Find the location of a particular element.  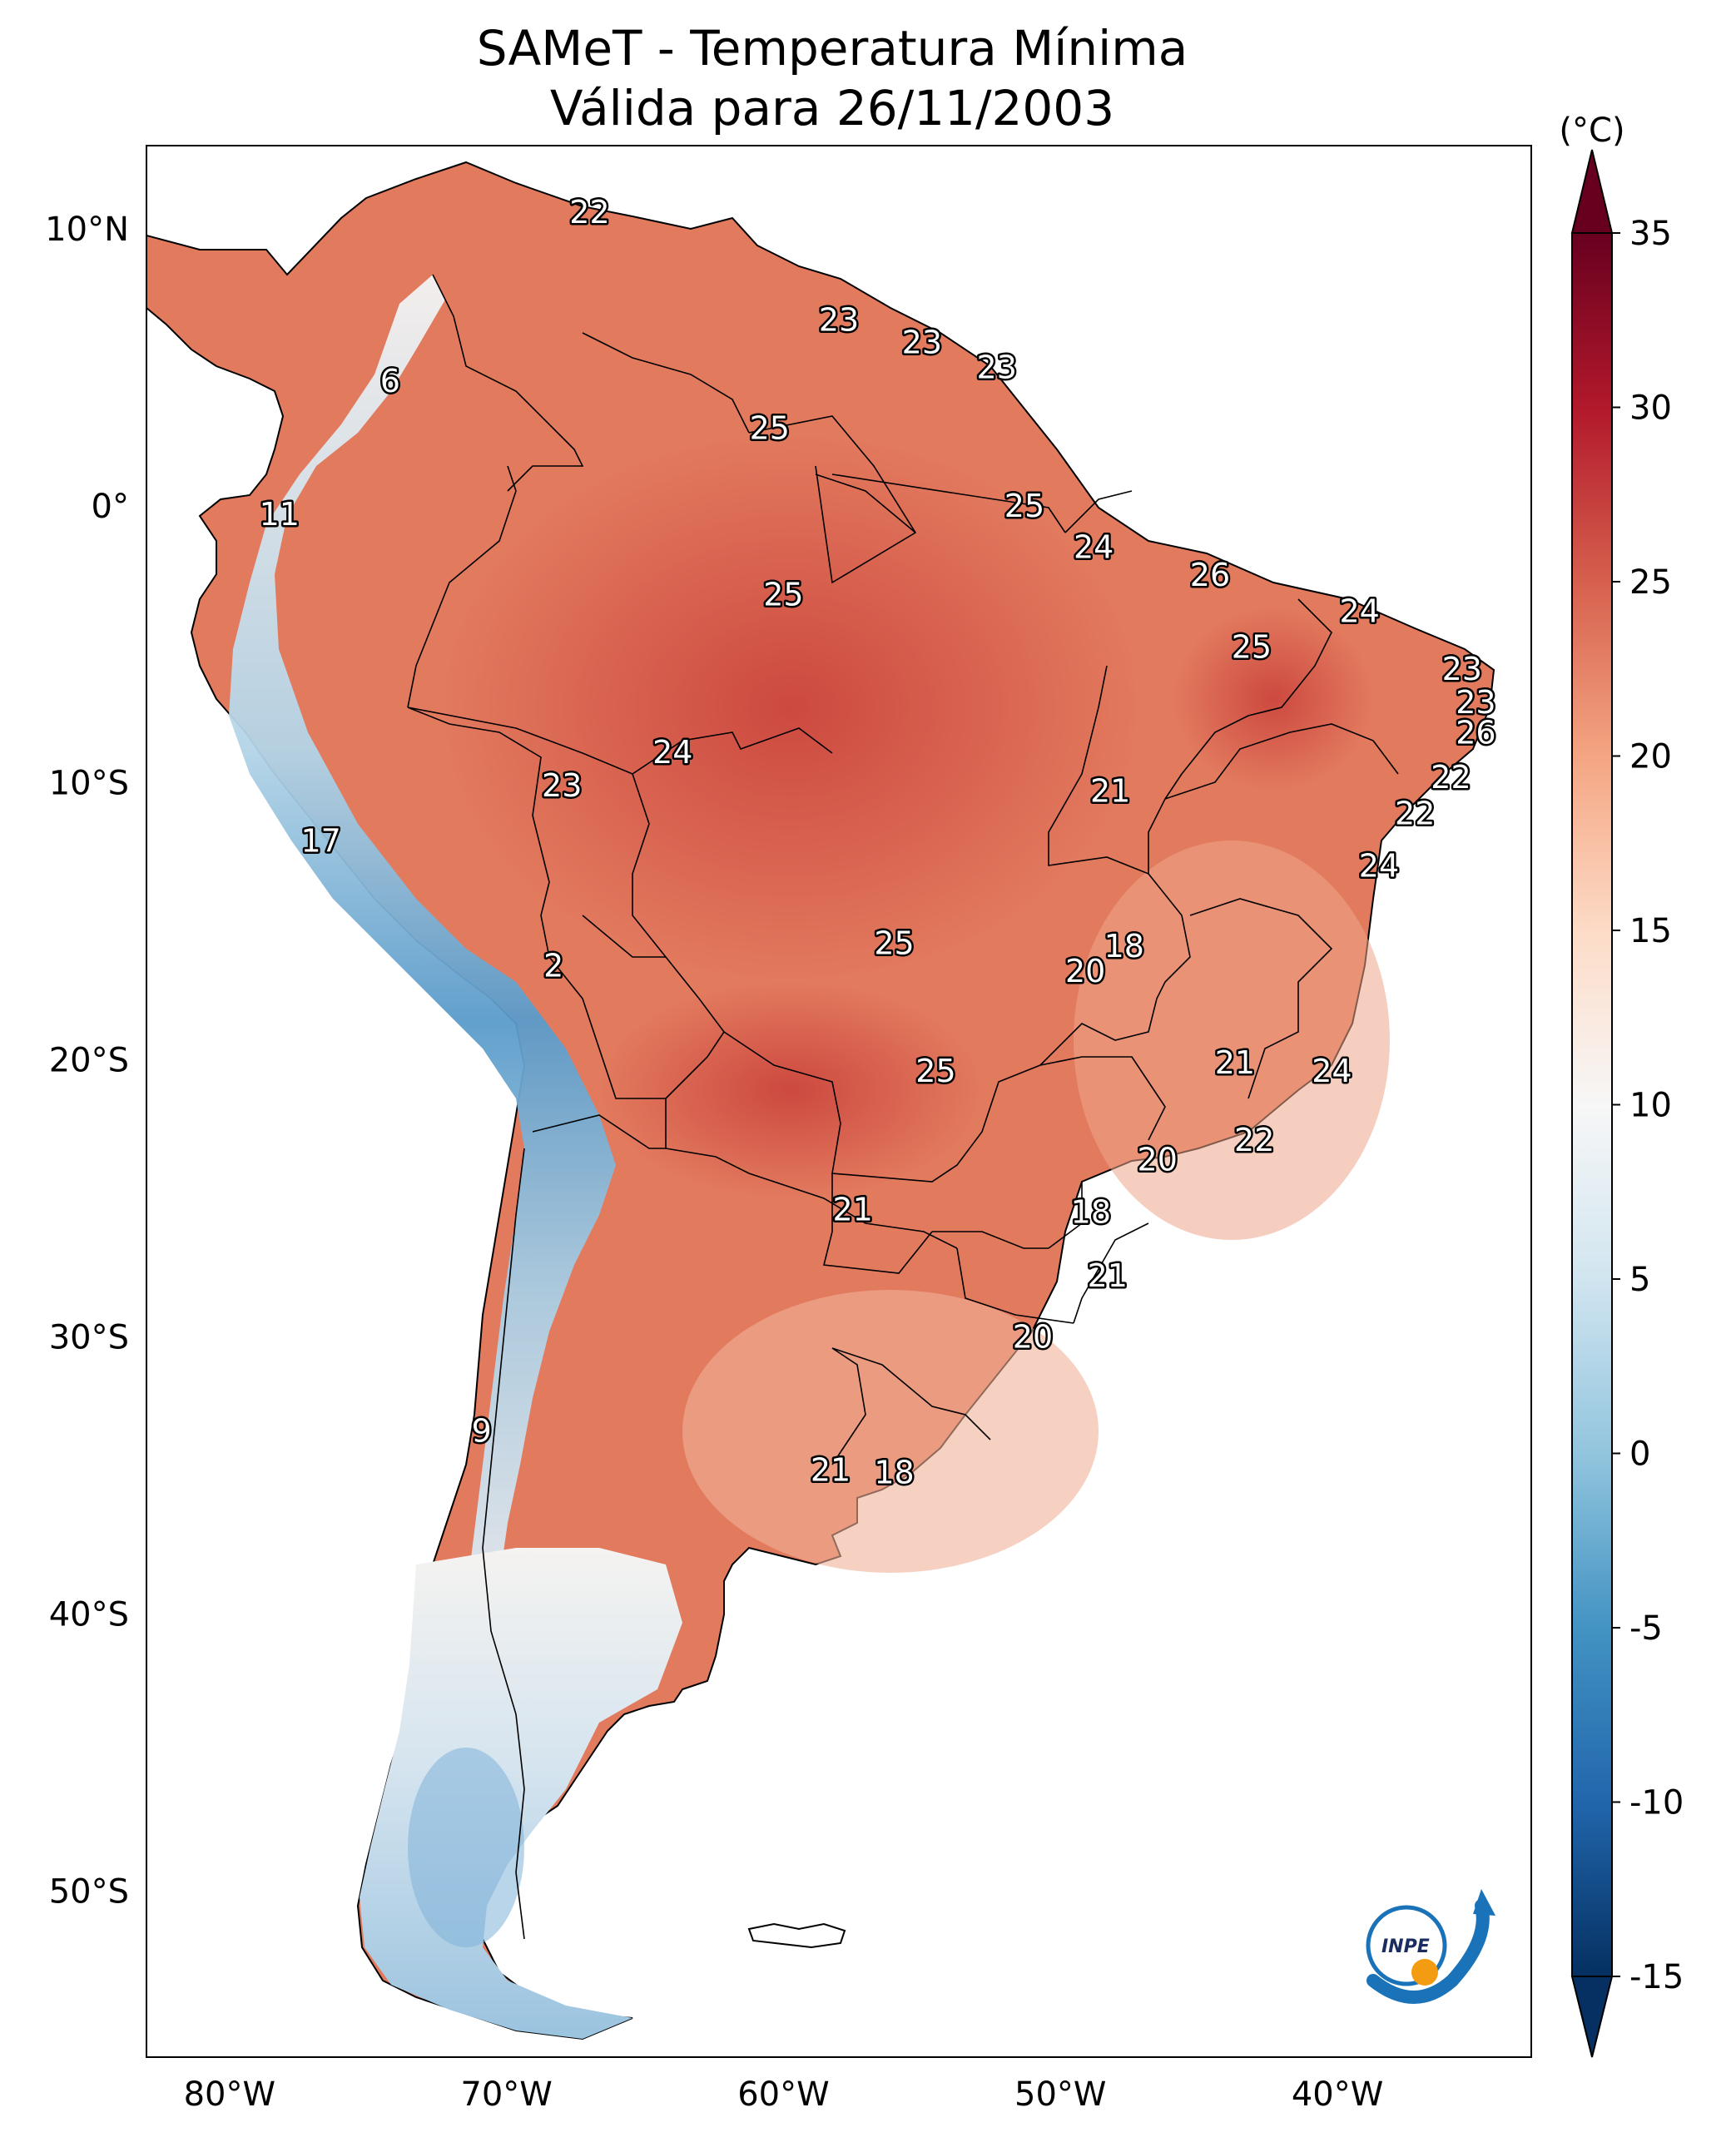

temperature-label: 6 is located at coordinates (390, 381).